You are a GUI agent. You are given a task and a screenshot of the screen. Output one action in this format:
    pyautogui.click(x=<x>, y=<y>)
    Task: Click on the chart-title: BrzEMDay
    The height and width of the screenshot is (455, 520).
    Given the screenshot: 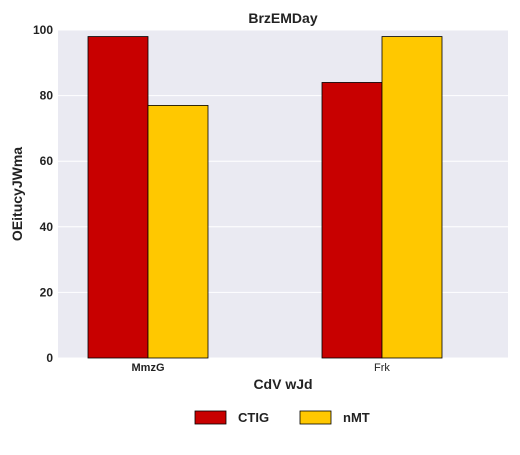 What is the action you would take?
    pyautogui.click(x=282, y=18)
    